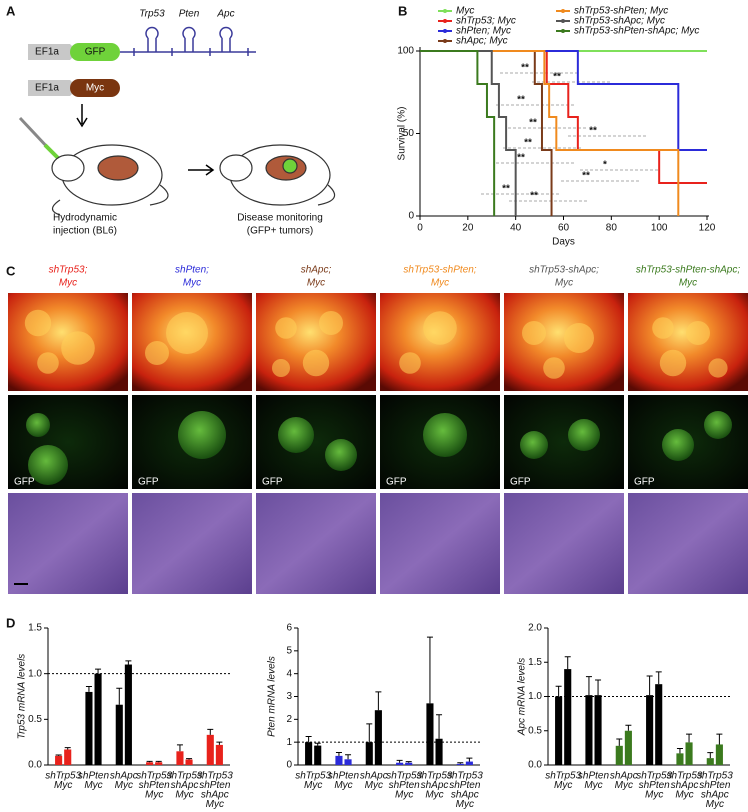  I want to click on x-tick-label: 0, so click(420, 228).